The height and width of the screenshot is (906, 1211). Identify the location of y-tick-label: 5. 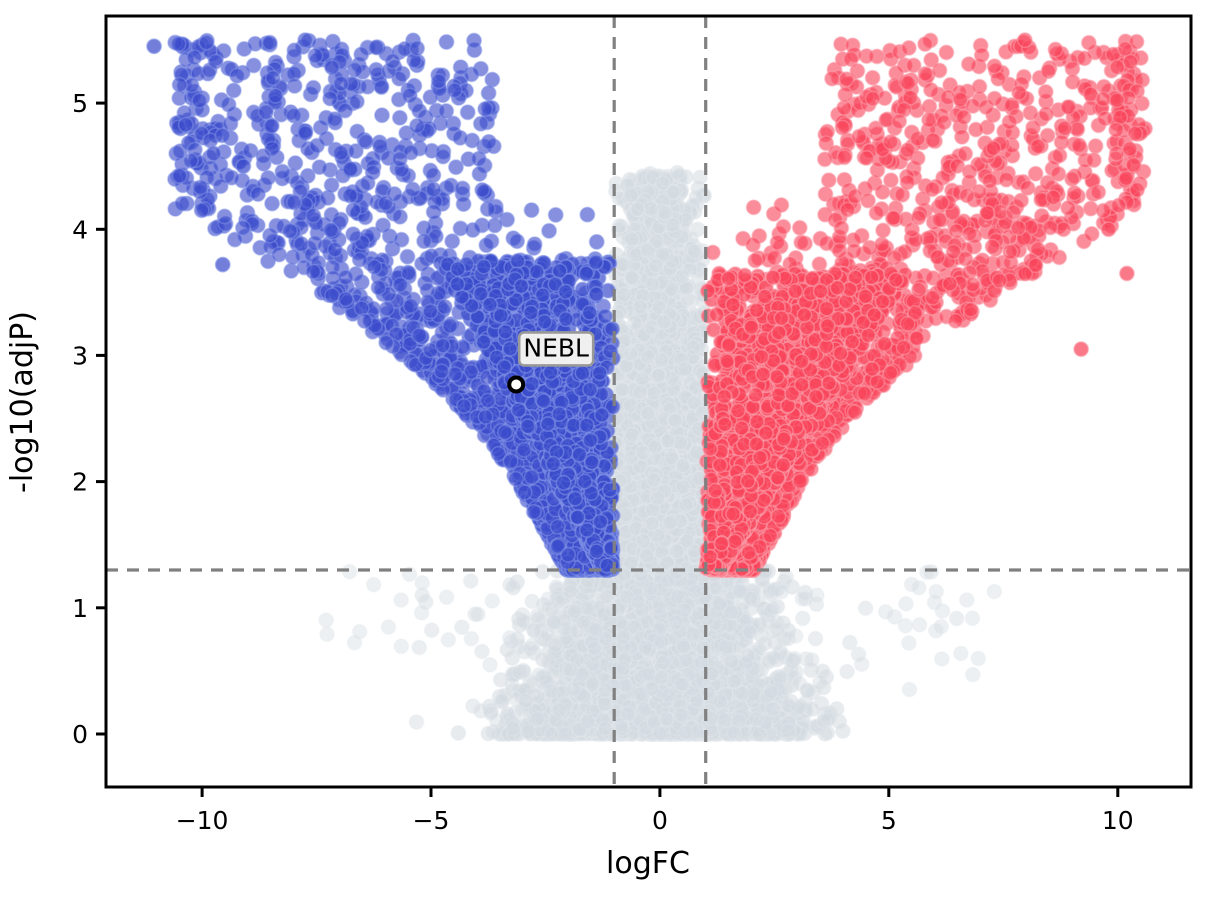
(80, 103).